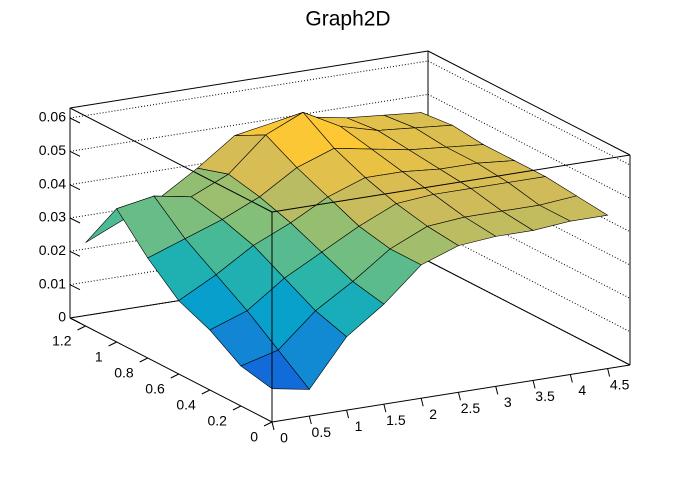  I want to click on y-tick-label: 0, so click(254, 437).